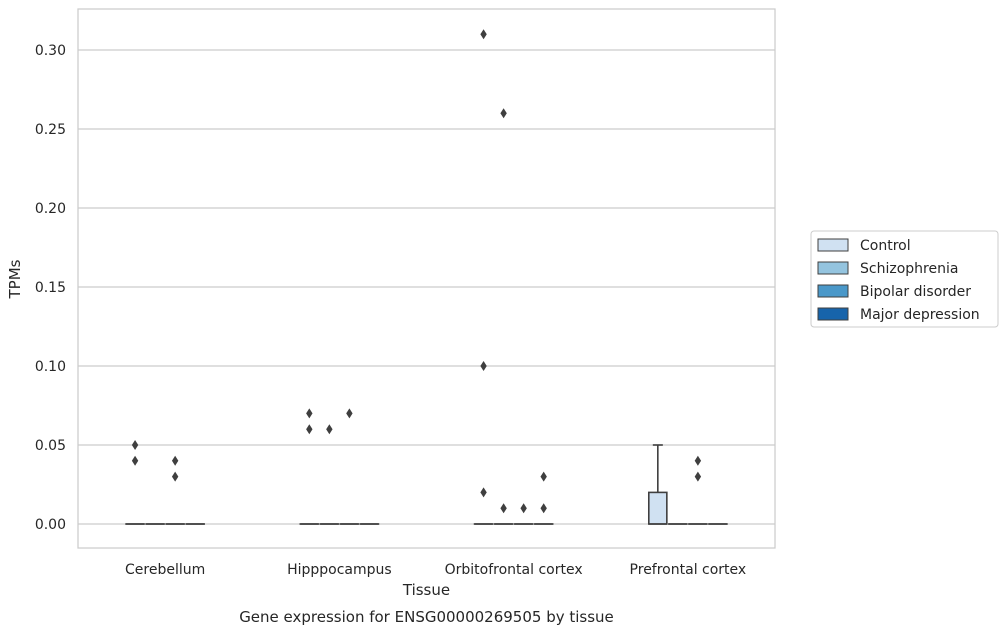 Image resolution: width=1007 pixels, height=634 pixels. What do you see at coordinates (909, 269) in the screenshot?
I see `legend-label: Schizophrenia` at bounding box center [909, 269].